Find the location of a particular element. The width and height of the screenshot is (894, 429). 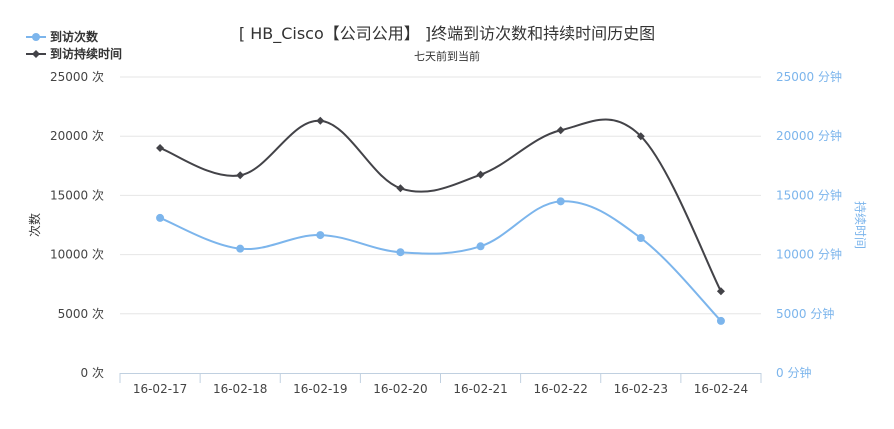

y-left-tick-label: 20000 次 is located at coordinates (77, 136).